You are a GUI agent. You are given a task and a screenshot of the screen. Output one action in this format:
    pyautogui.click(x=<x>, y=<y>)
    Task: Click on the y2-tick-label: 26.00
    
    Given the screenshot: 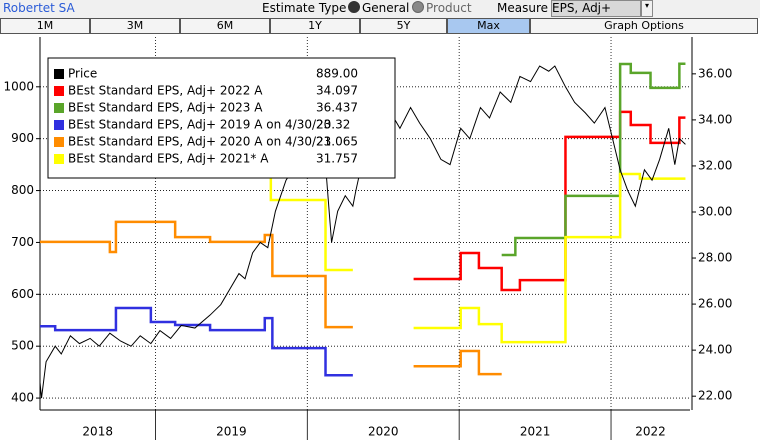 What is the action you would take?
    pyautogui.click(x=715, y=304)
    